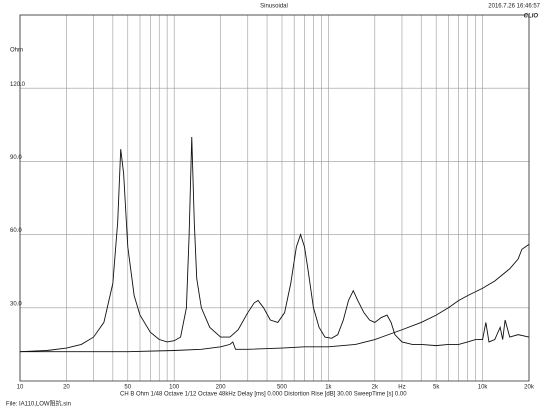 This screenshot has width=548, height=411. What do you see at coordinates (66, 388) in the screenshot?
I see `x-tick-label: 20` at bounding box center [66, 388].